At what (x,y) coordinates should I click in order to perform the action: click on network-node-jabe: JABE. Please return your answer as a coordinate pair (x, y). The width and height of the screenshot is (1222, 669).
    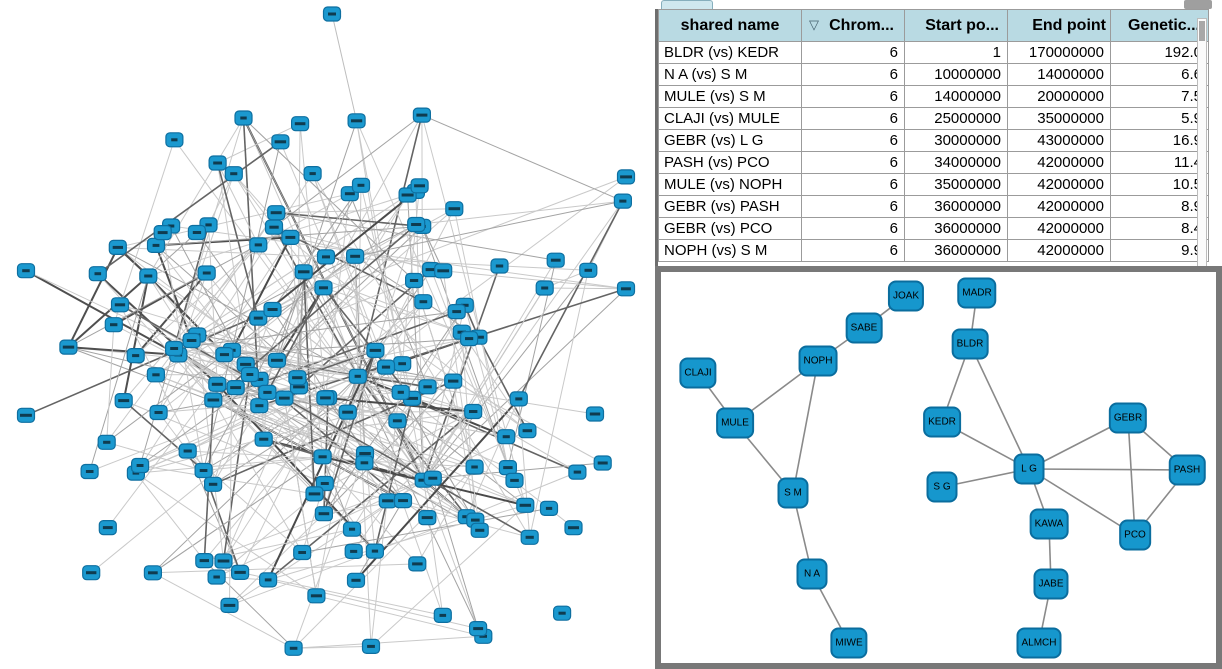
    Looking at the image, I should click on (1051, 584).